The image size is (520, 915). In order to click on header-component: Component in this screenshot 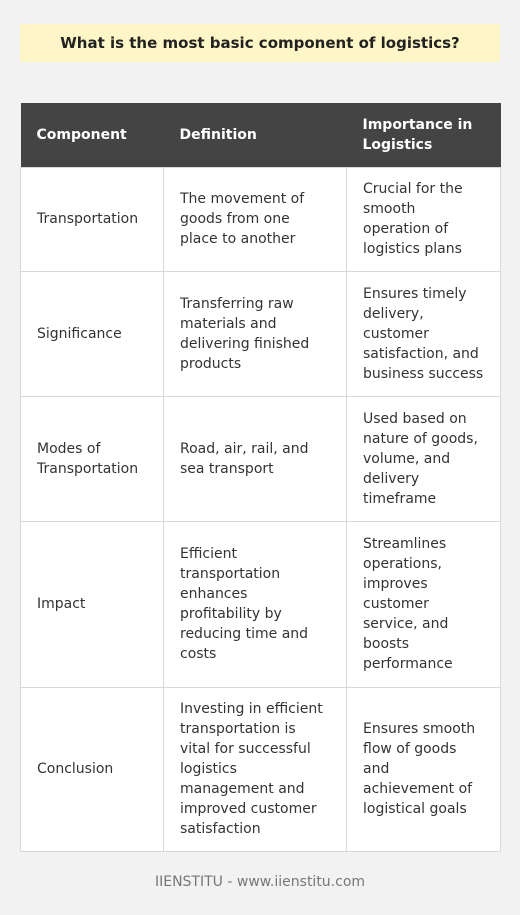, I will do `click(92, 135)`.